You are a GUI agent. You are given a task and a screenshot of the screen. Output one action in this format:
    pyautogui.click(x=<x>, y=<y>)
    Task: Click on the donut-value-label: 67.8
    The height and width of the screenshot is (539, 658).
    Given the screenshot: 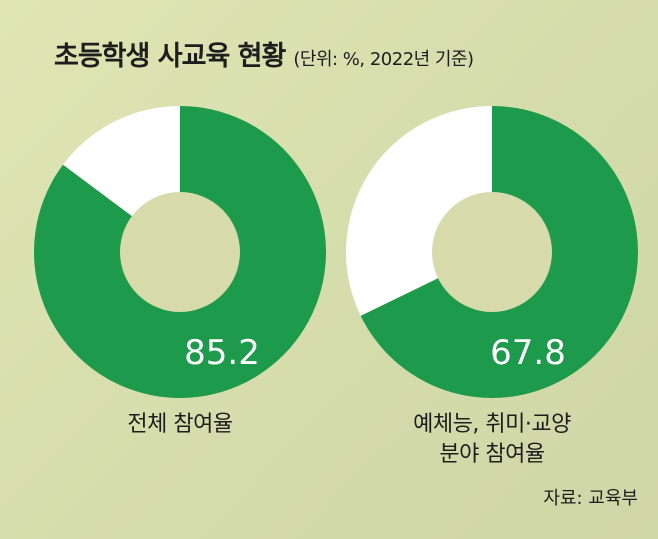 What is the action you would take?
    pyautogui.click(x=528, y=353)
    